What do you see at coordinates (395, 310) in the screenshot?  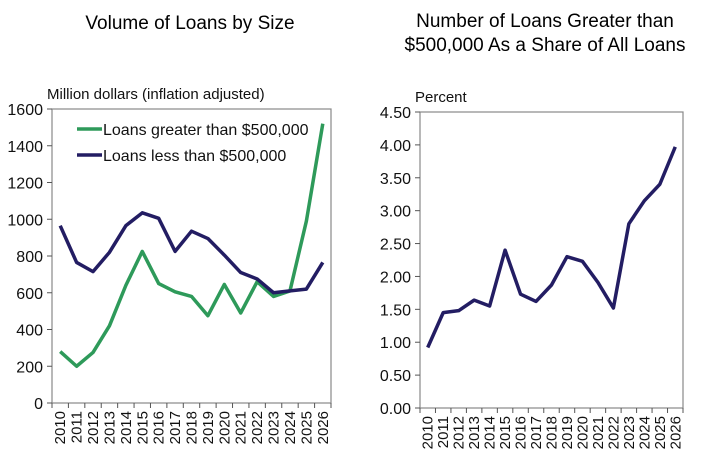 I see `chart1-y-tick-label: 1.50` at bounding box center [395, 310].